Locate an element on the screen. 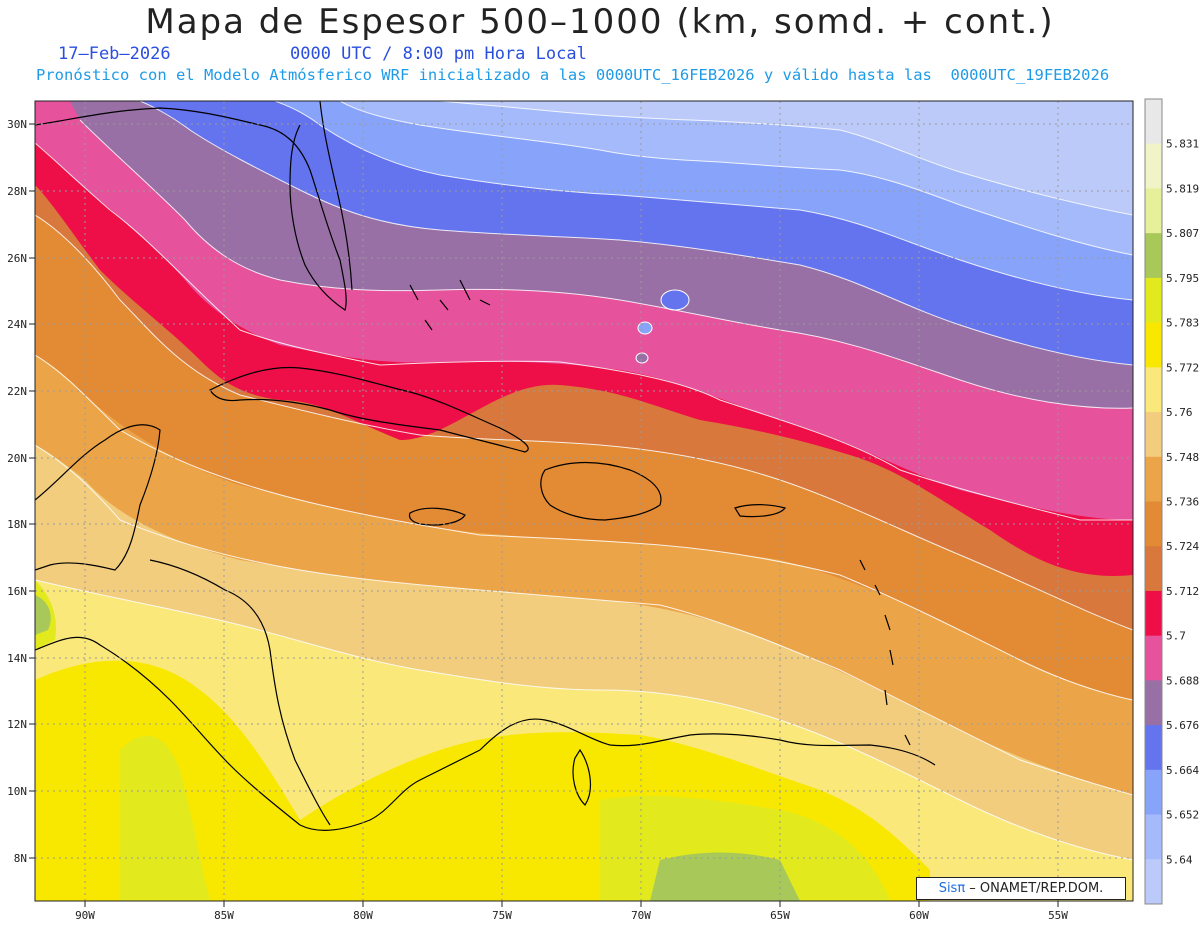 This screenshot has width=1200, height=927. lat-label: 18N is located at coordinates (17, 524).